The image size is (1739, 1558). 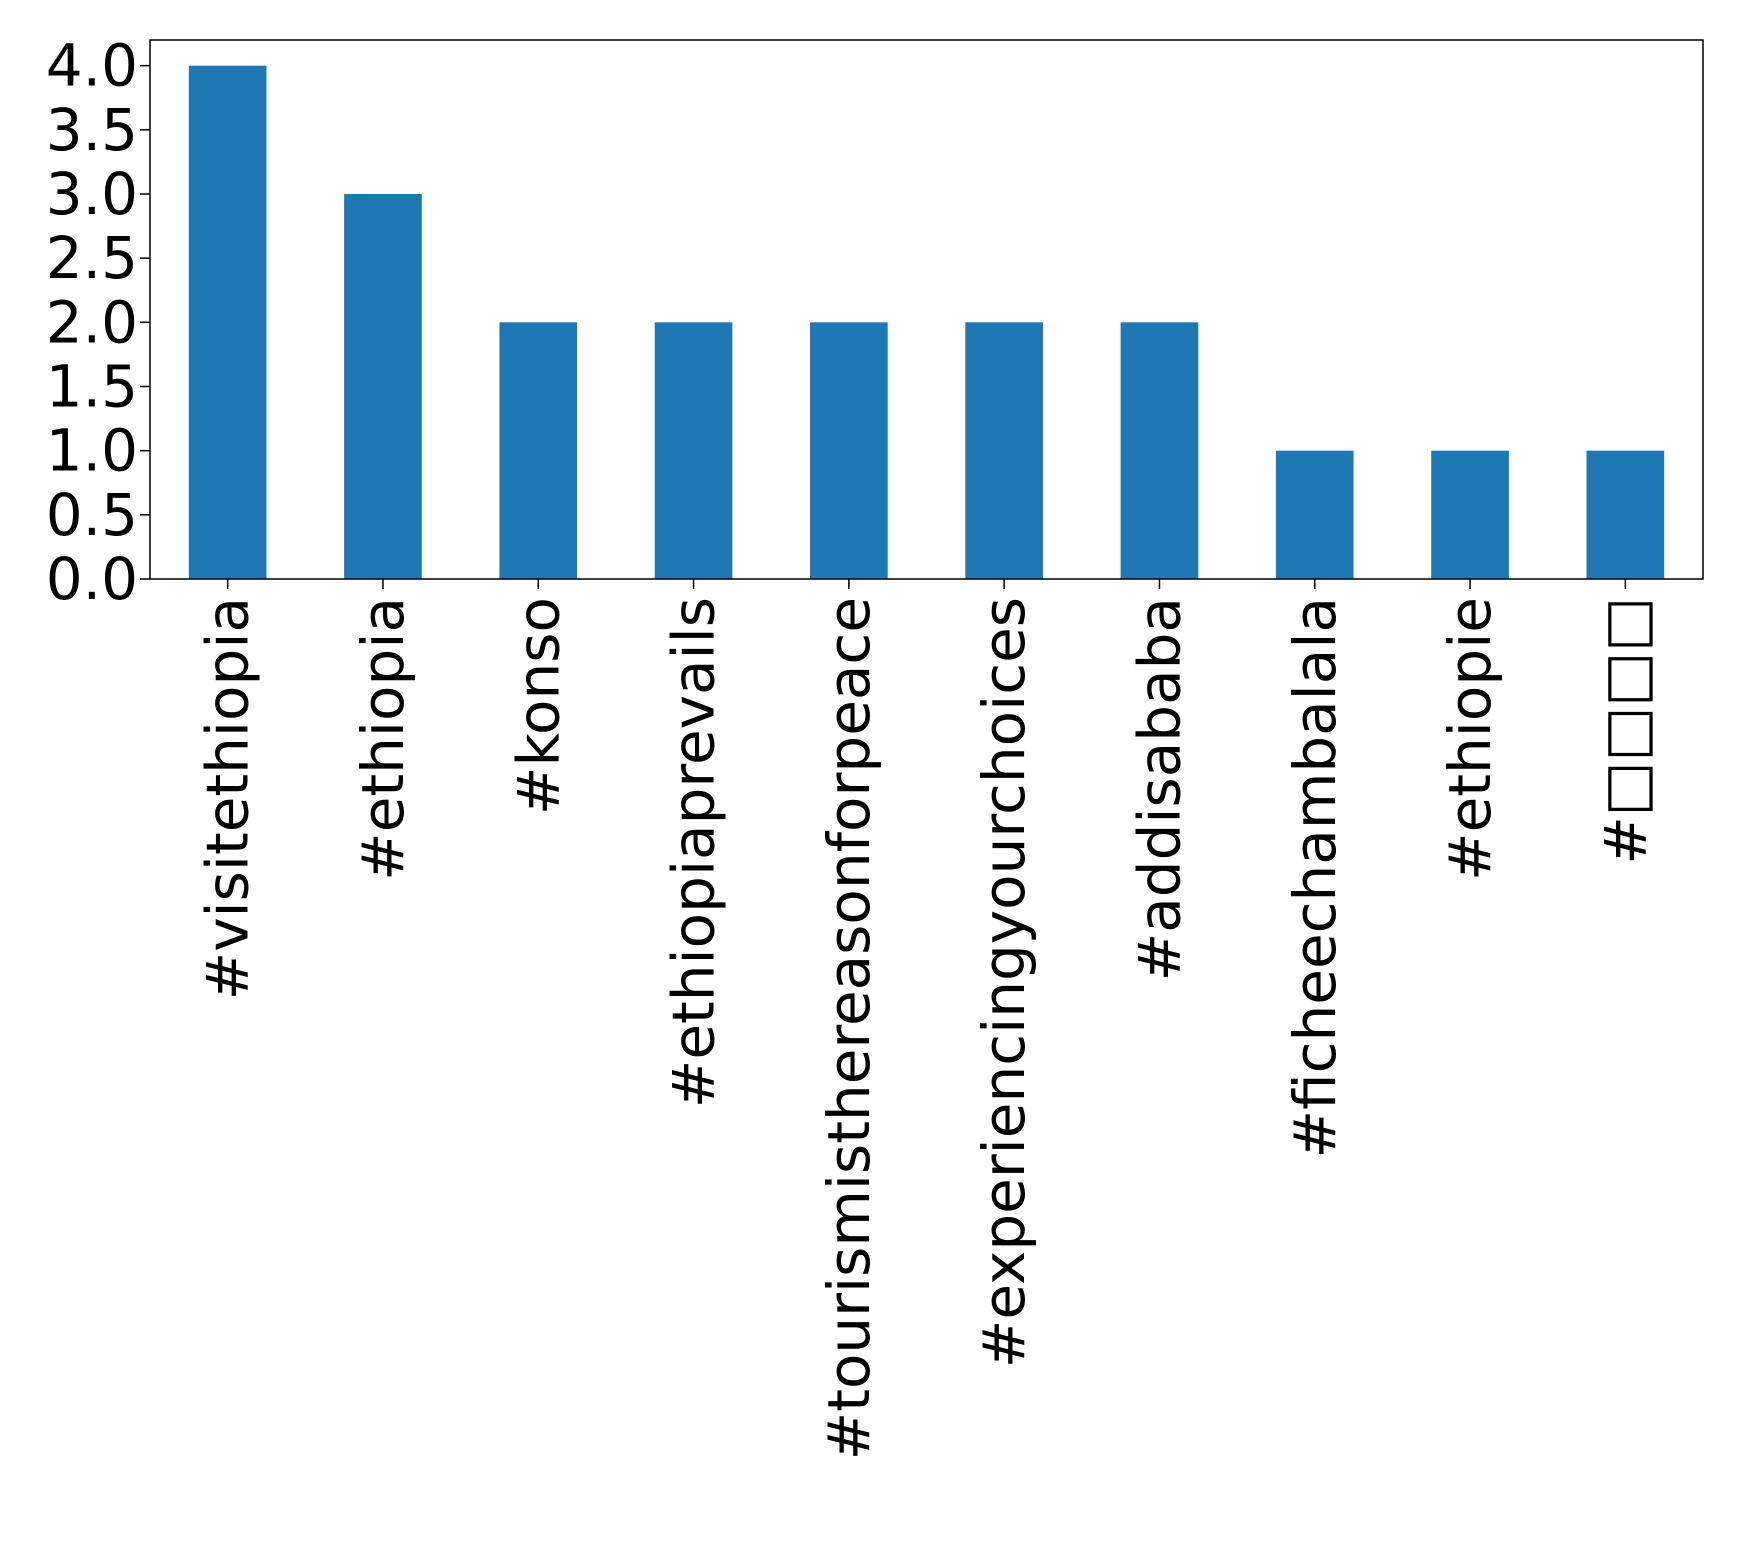 I want to click on x-tick-label-1: #ethiopia, so click(x=383, y=739).